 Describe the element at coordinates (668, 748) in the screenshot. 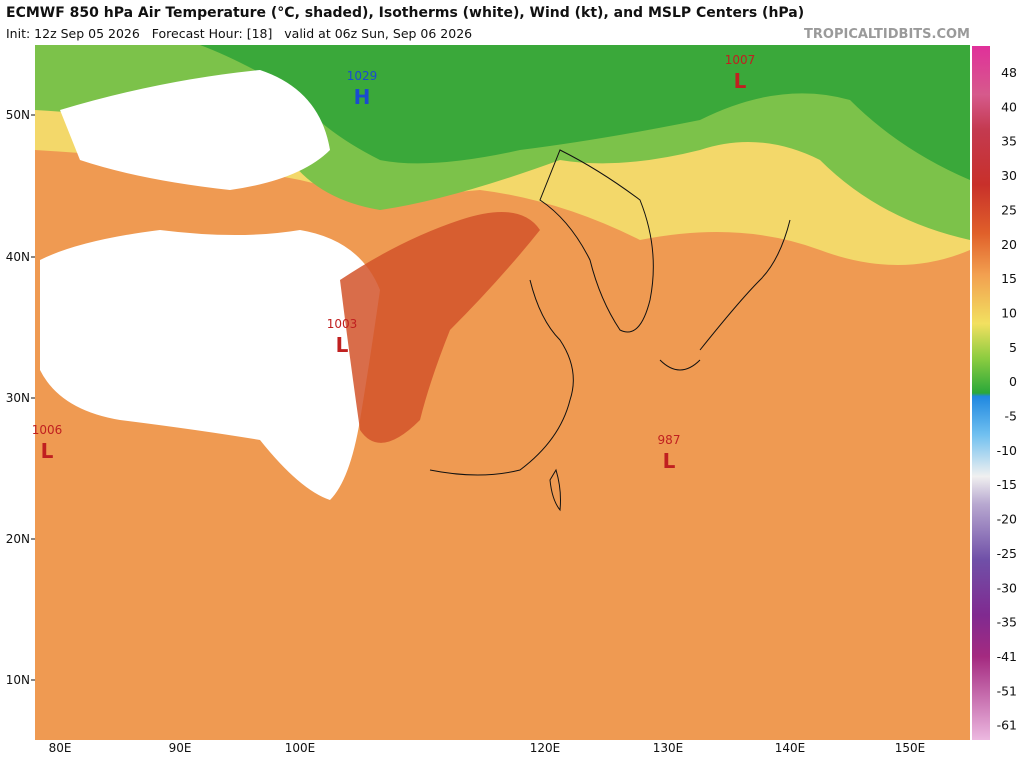

I see `lon-label: 130E` at that location.